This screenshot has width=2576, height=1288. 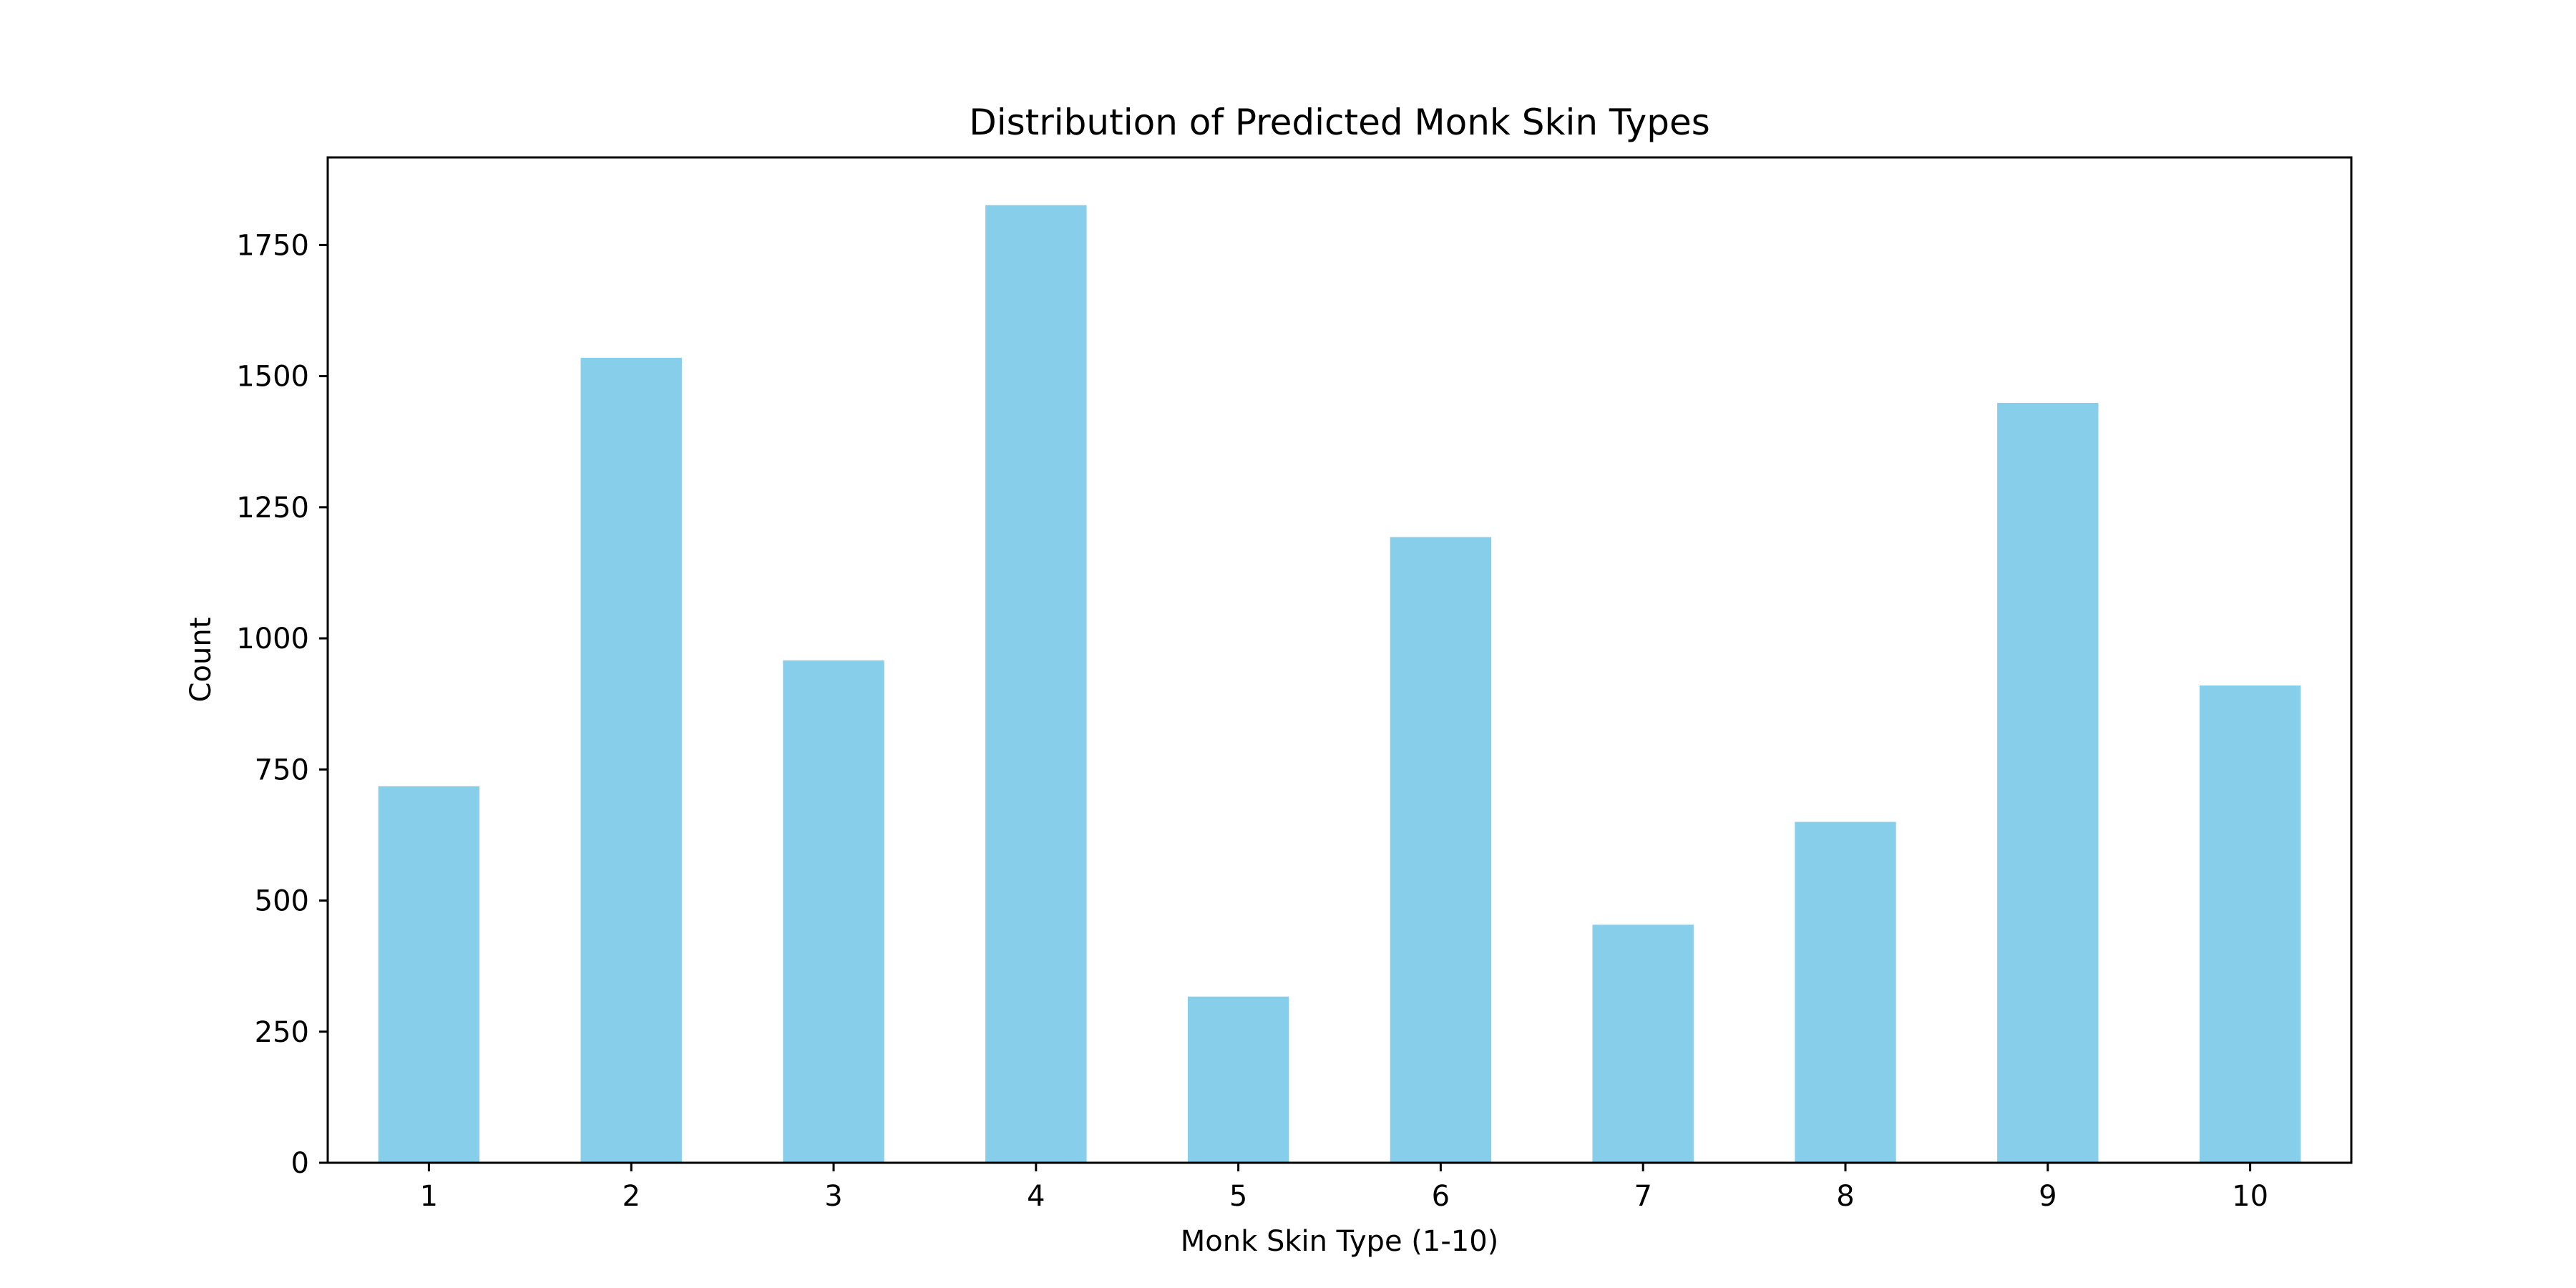 I want to click on y-tick-label-1750: 1750, so click(x=272, y=245).